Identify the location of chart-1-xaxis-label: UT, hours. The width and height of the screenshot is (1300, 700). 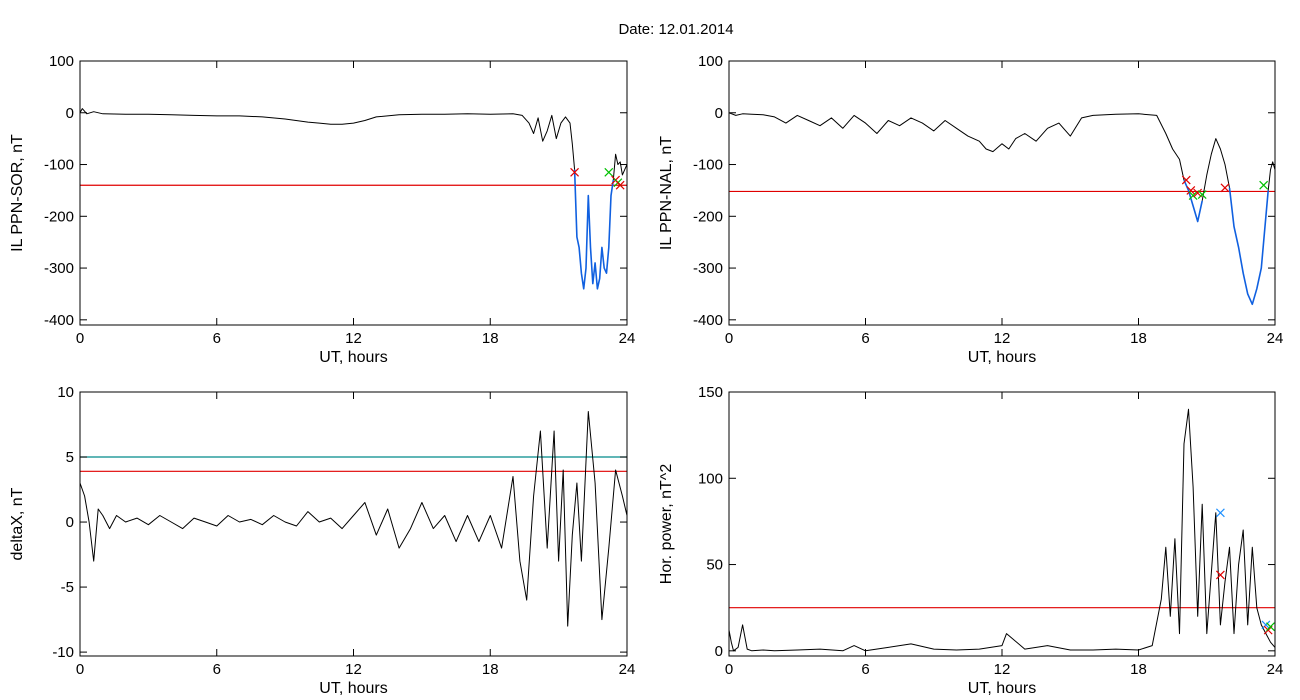
(353, 357).